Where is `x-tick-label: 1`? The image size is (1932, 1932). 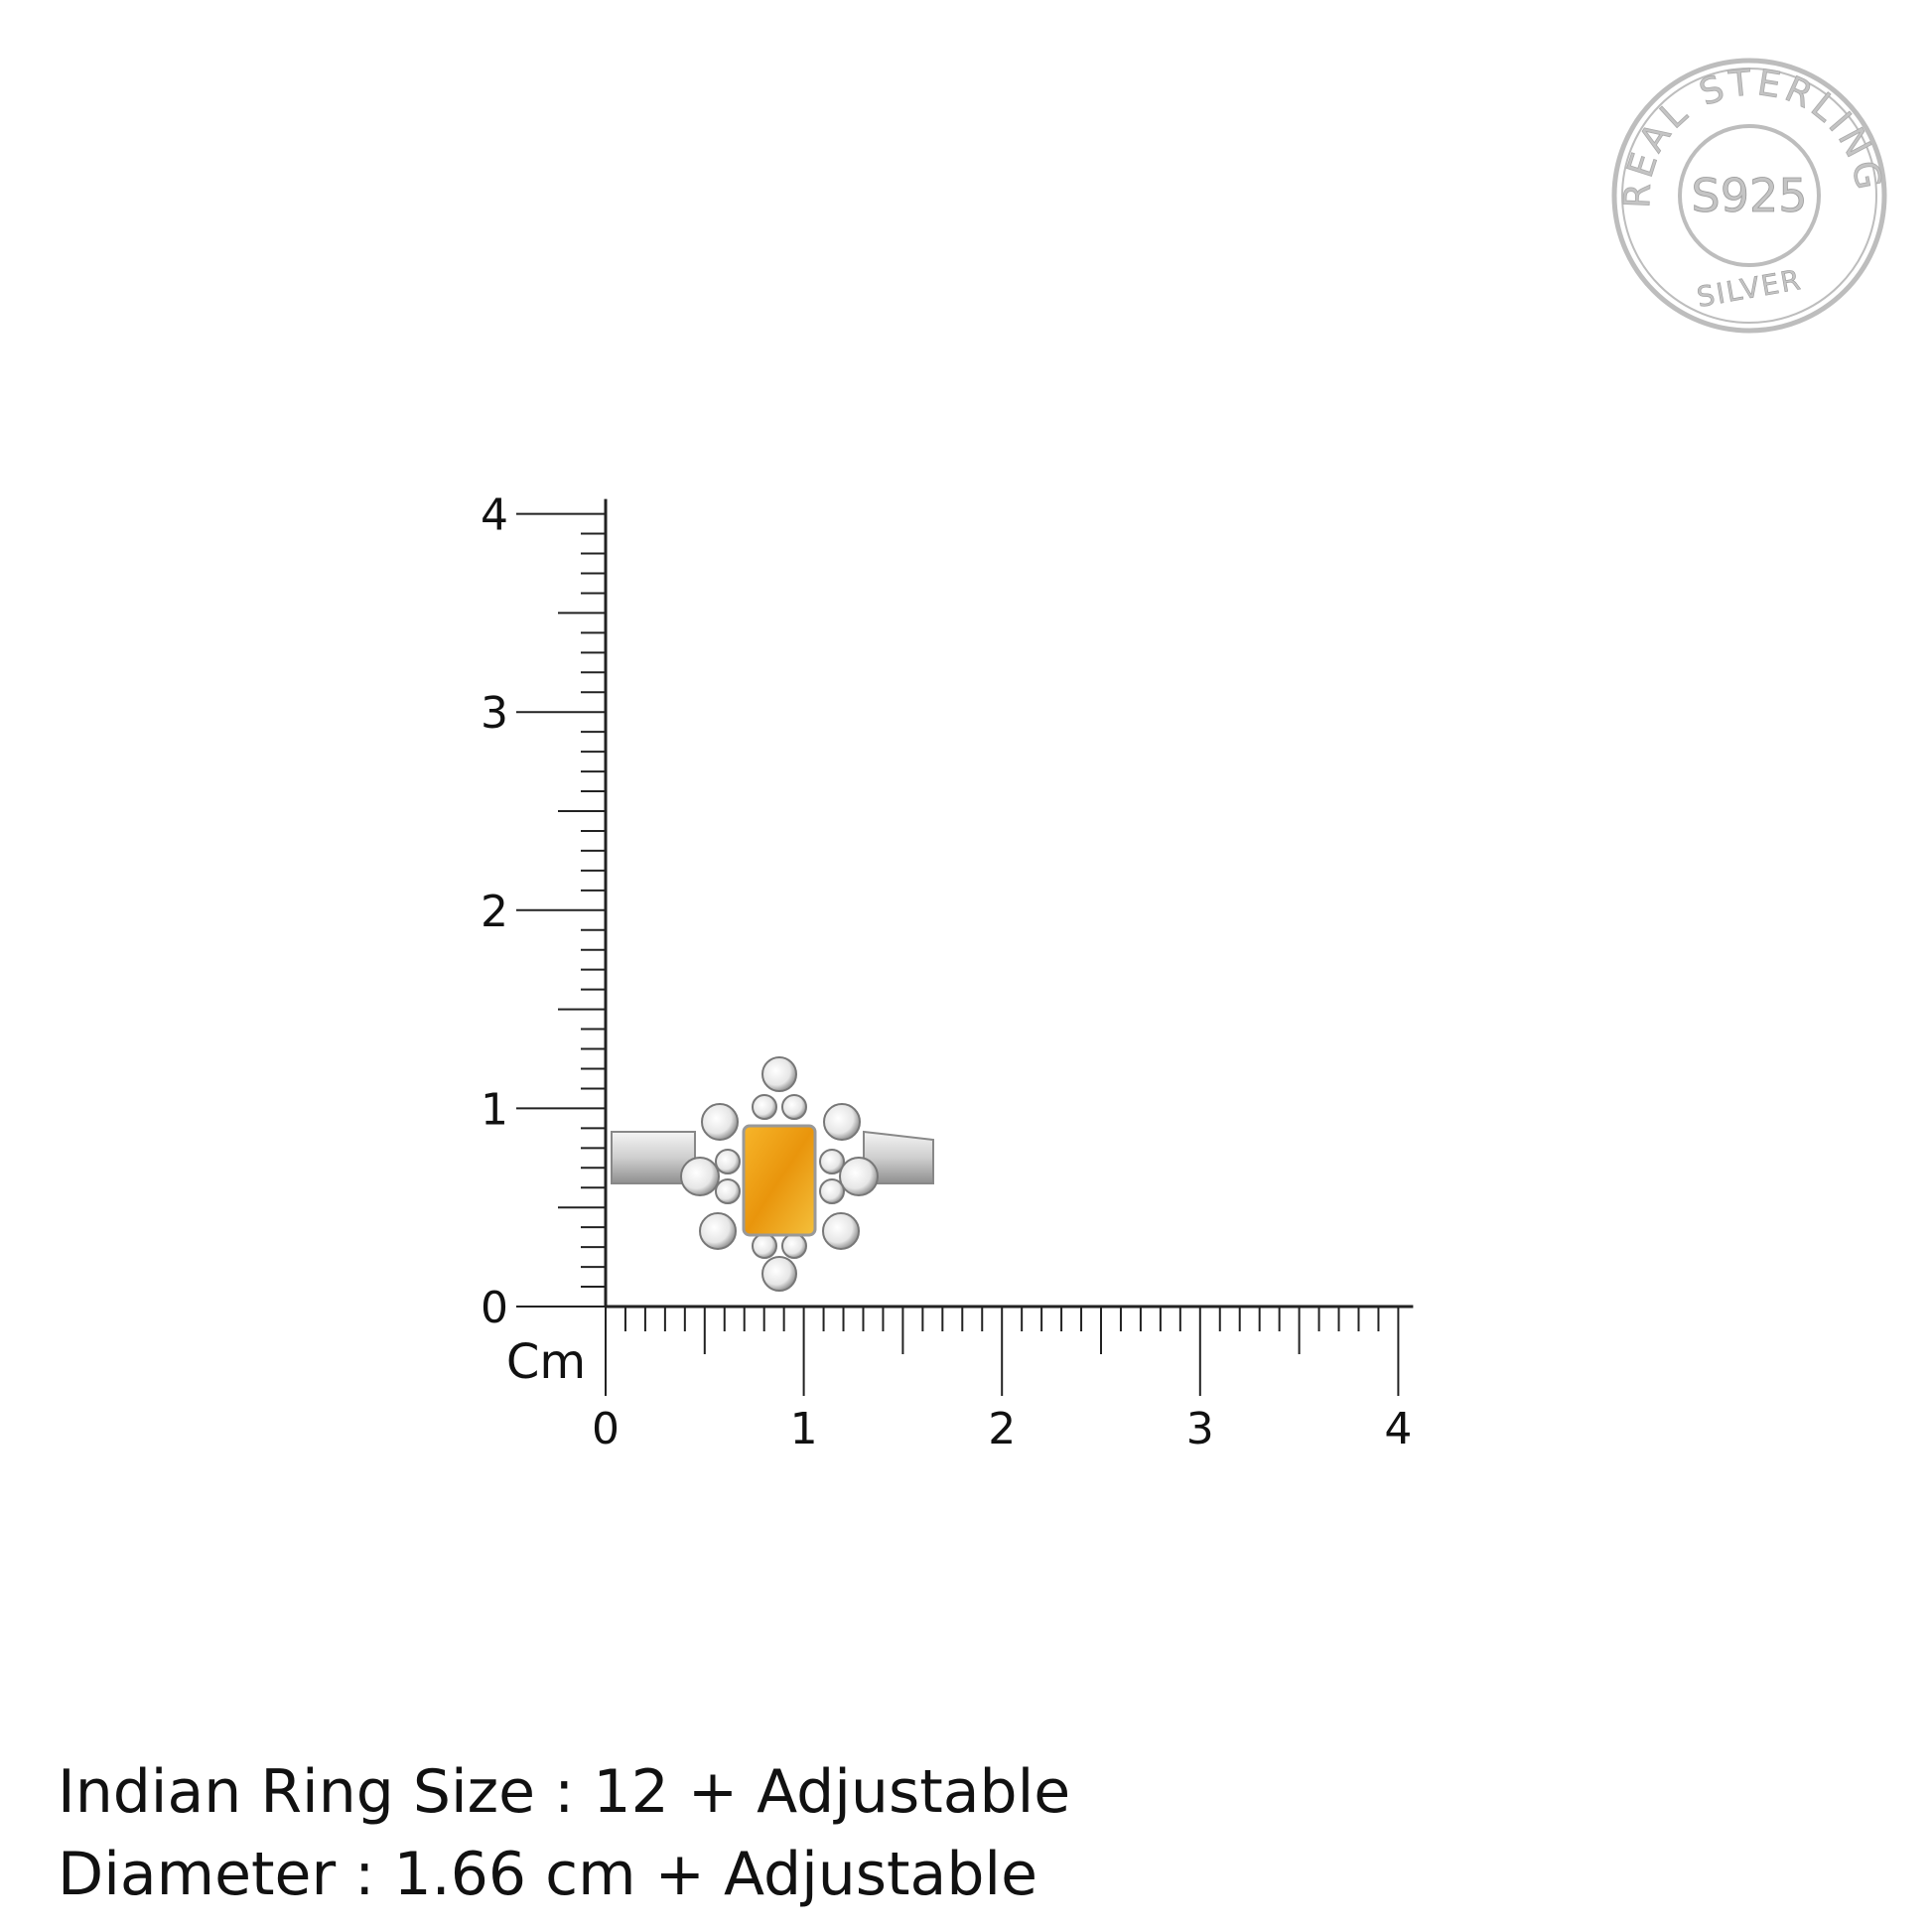 x-tick-label: 1 is located at coordinates (804, 1429).